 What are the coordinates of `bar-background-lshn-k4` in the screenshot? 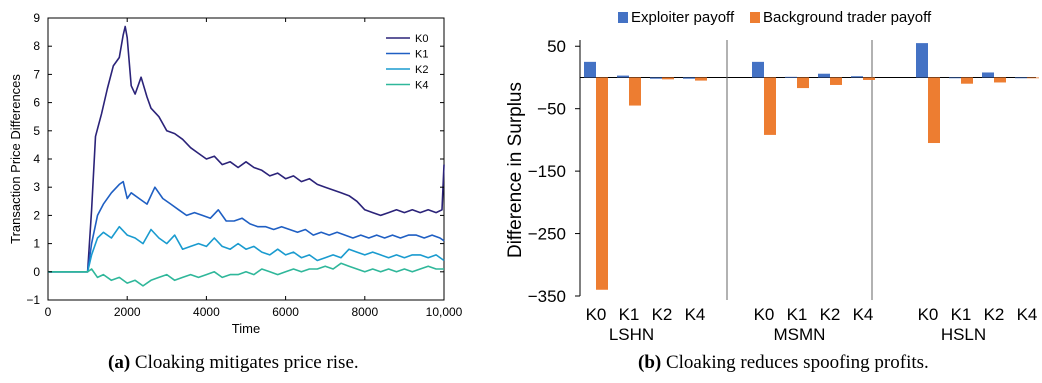 It's located at (701, 79).